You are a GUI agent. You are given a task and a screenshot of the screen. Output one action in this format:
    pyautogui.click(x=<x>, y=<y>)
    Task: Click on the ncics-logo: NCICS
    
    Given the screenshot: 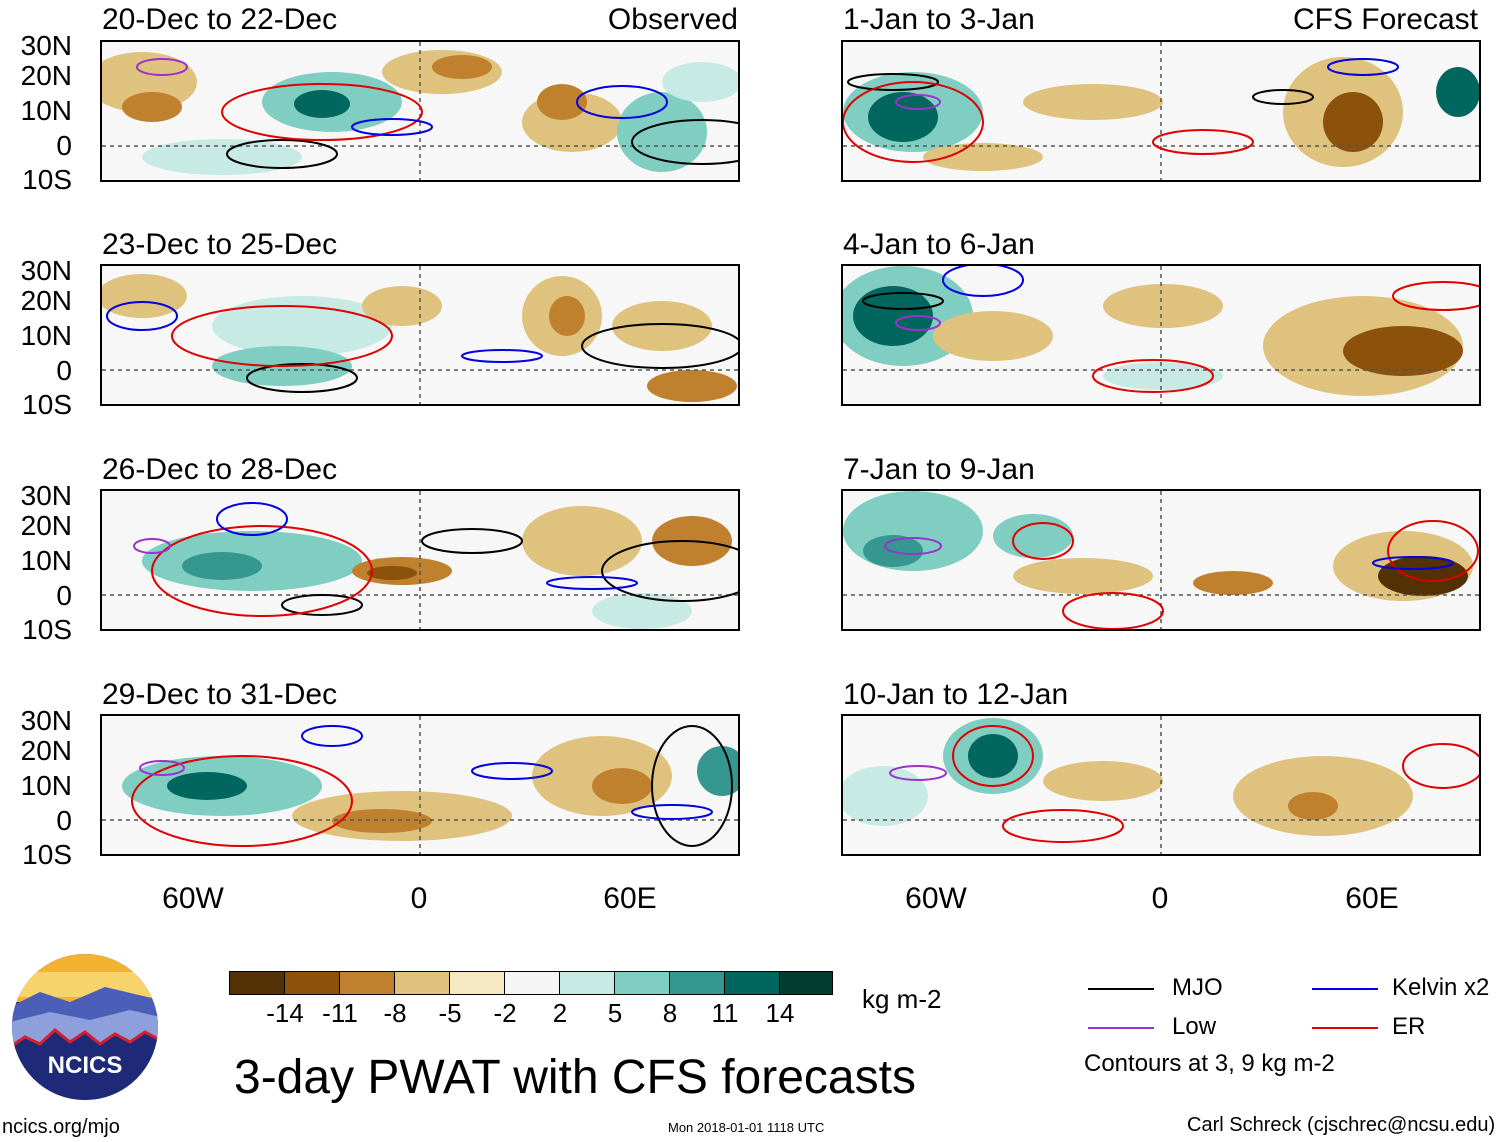 What is the action you would take?
    pyautogui.click(x=85, y=1027)
    